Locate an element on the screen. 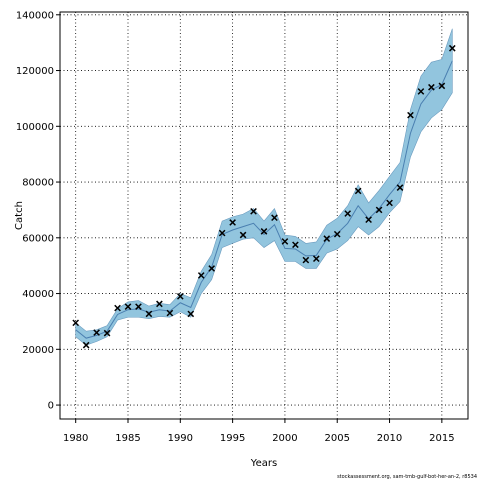 The height and width of the screenshot is (480, 480). x-axis-title: Years is located at coordinates (263, 463).